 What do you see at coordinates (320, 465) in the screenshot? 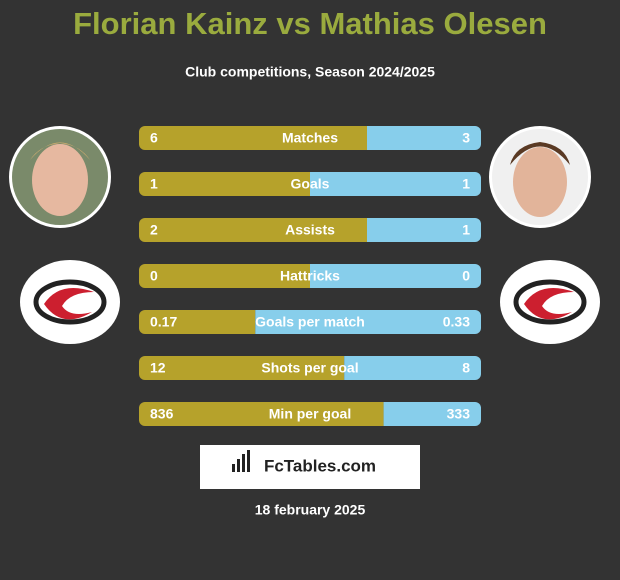
I see `brand: FcTables.com` at bounding box center [320, 465].